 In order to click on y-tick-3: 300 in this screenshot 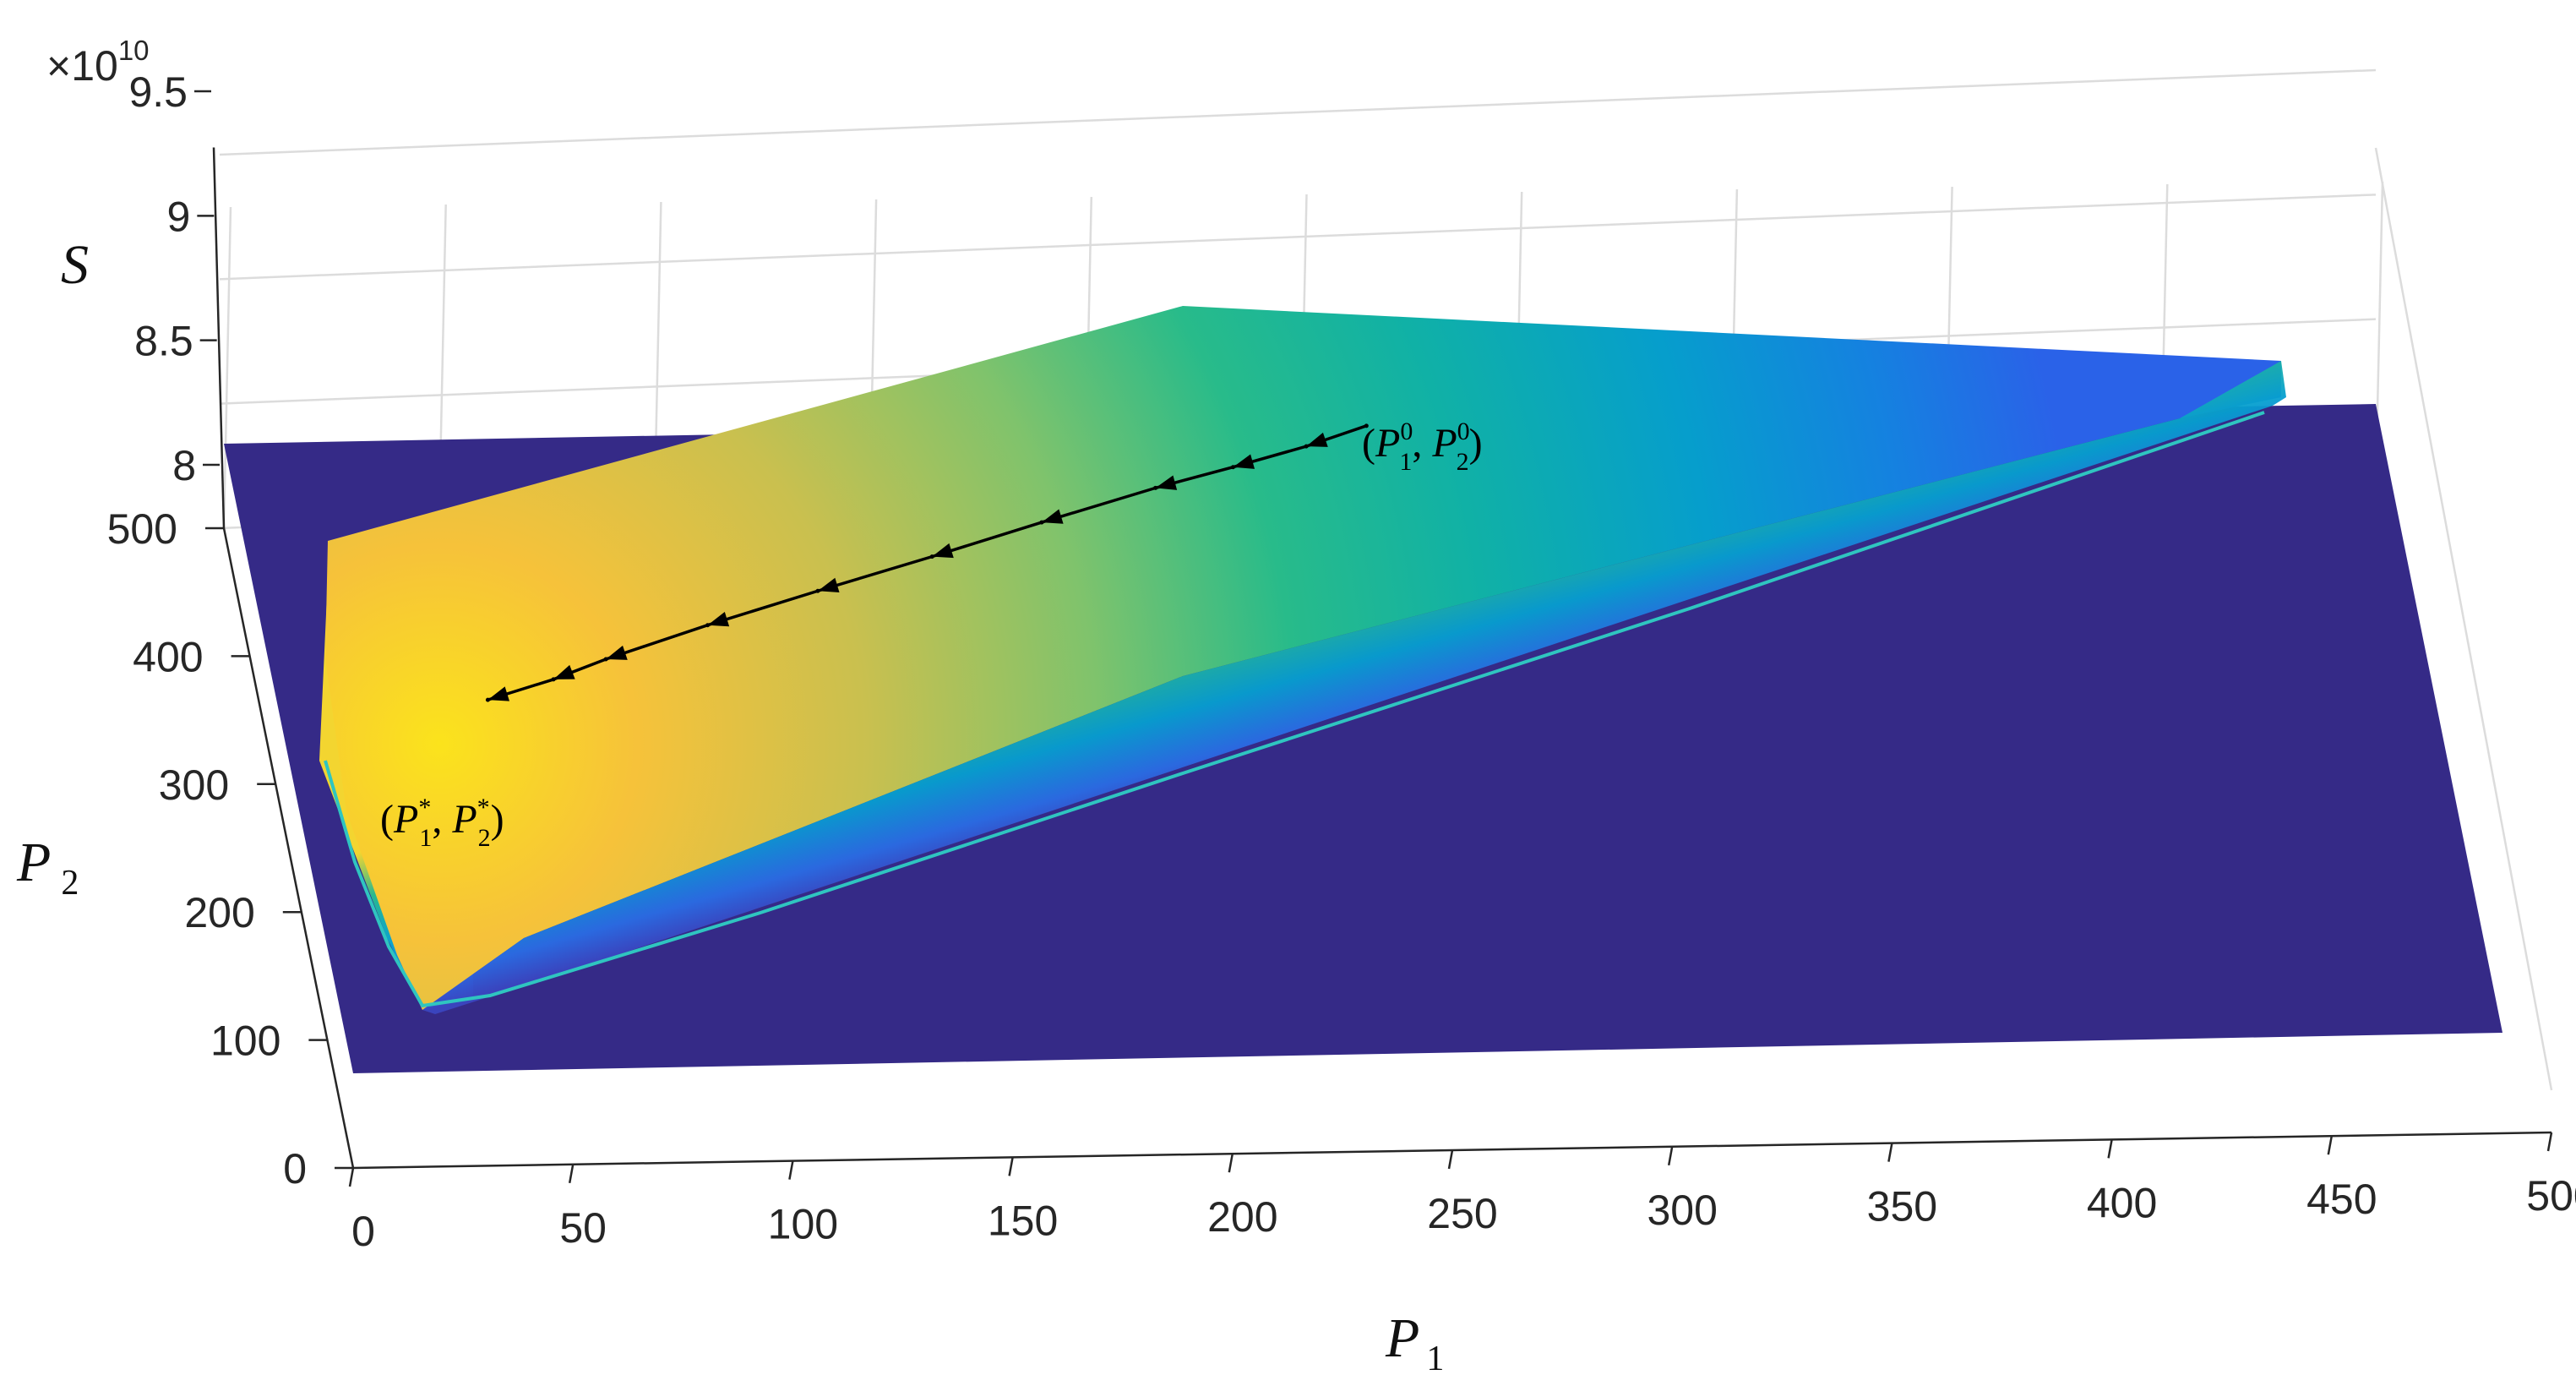, I will do `click(194, 785)`.